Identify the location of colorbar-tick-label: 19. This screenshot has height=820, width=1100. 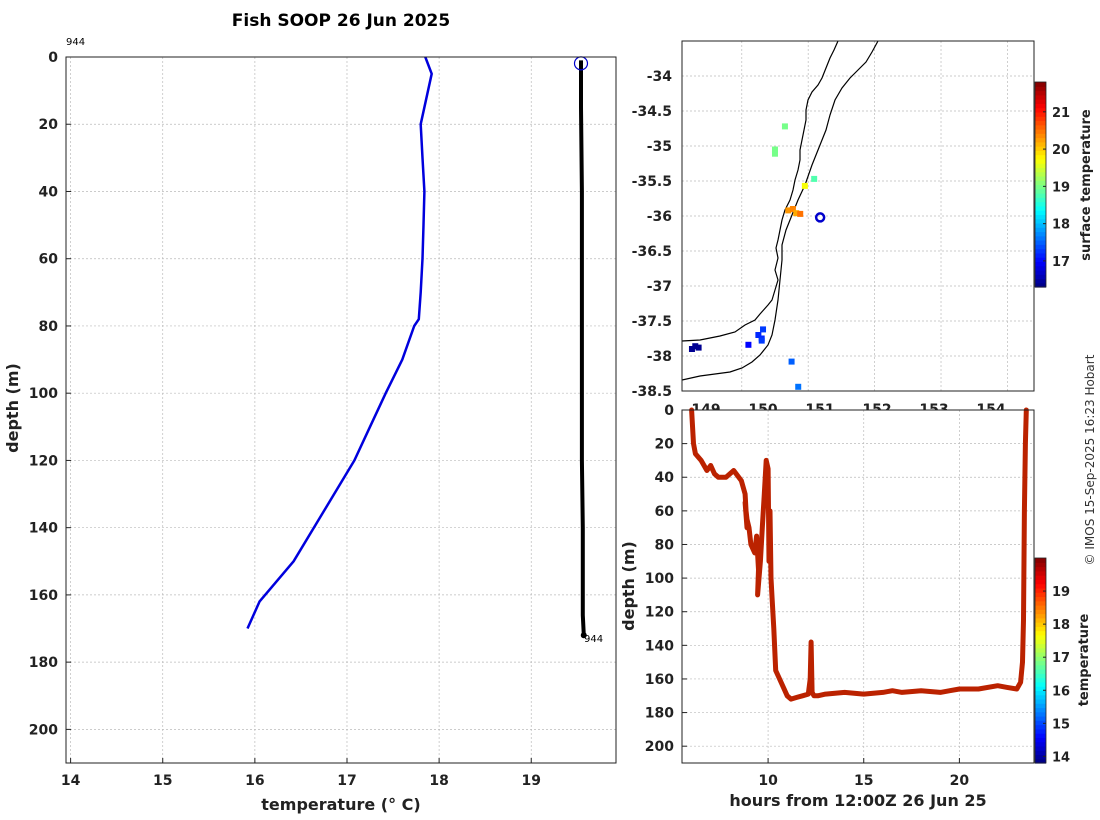
(1061, 592).